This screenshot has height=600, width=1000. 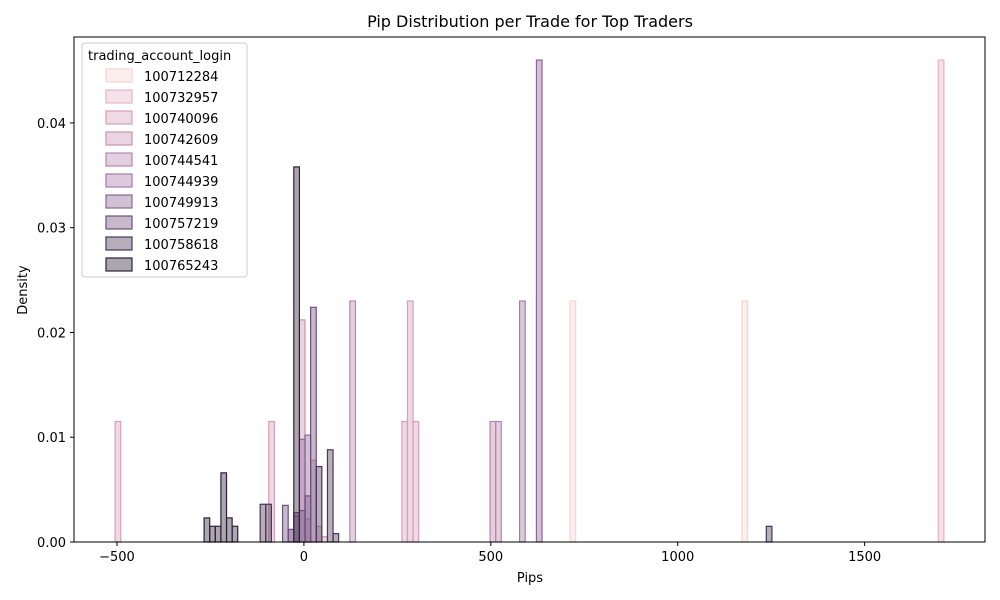 What do you see at coordinates (490, 557) in the screenshot?
I see `x-tick-label: 500` at bounding box center [490, 557].